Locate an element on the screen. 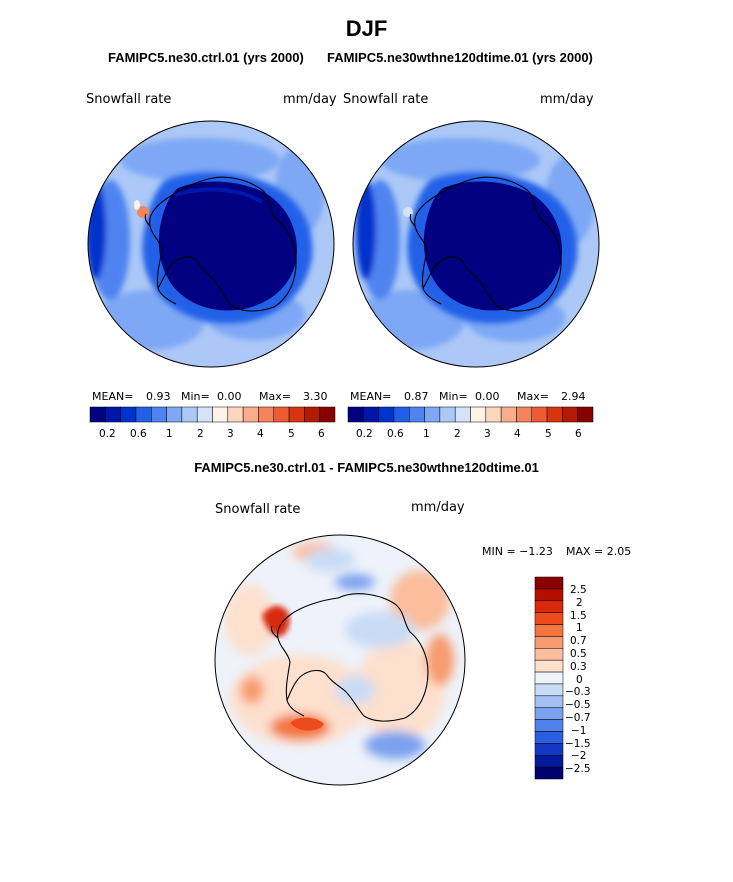  cb3-label: 0 is located at coordinates (579, 680).